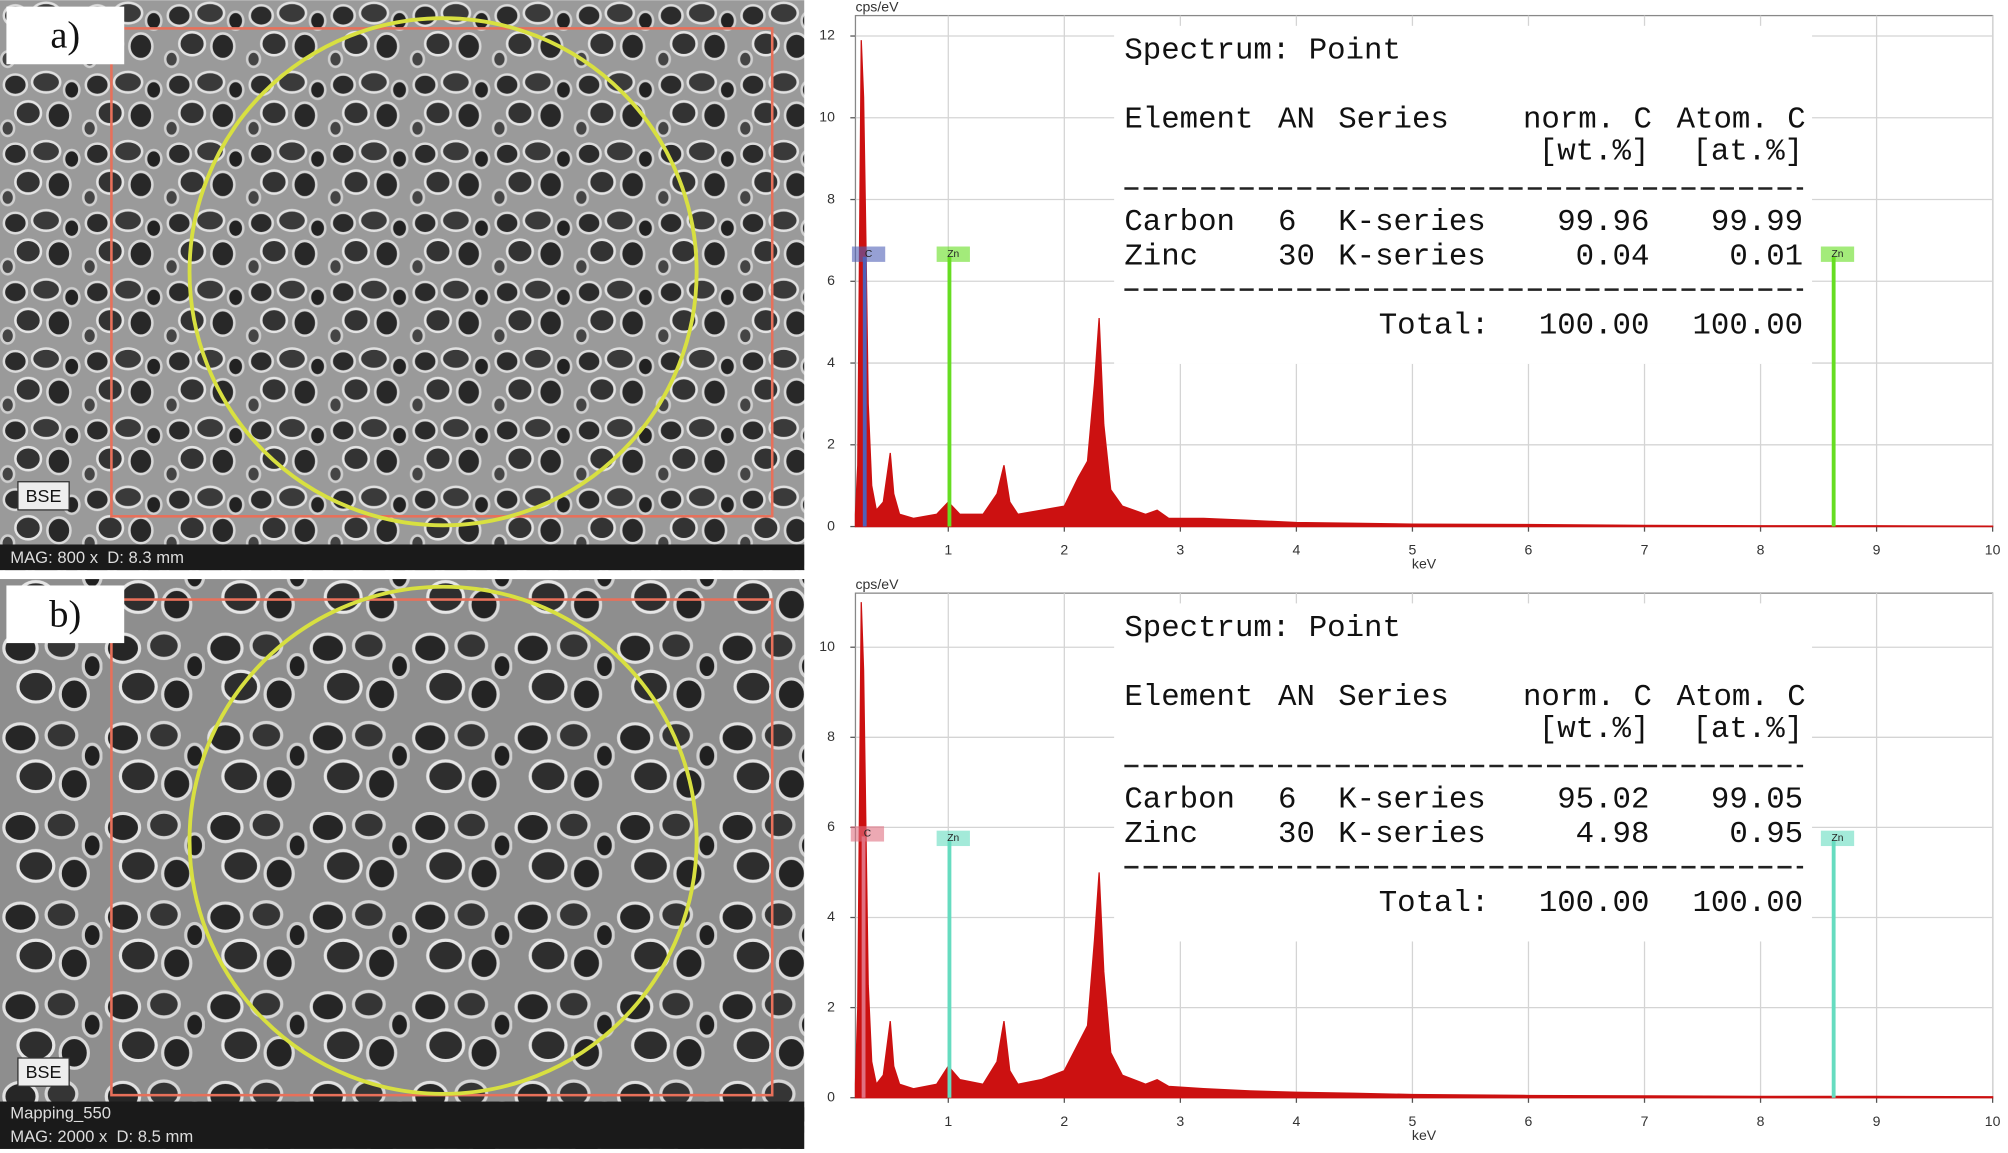  Describe the element at coordinates (1747, 151) in the screenshot. I see `table-unit: [at.%]` at that location.